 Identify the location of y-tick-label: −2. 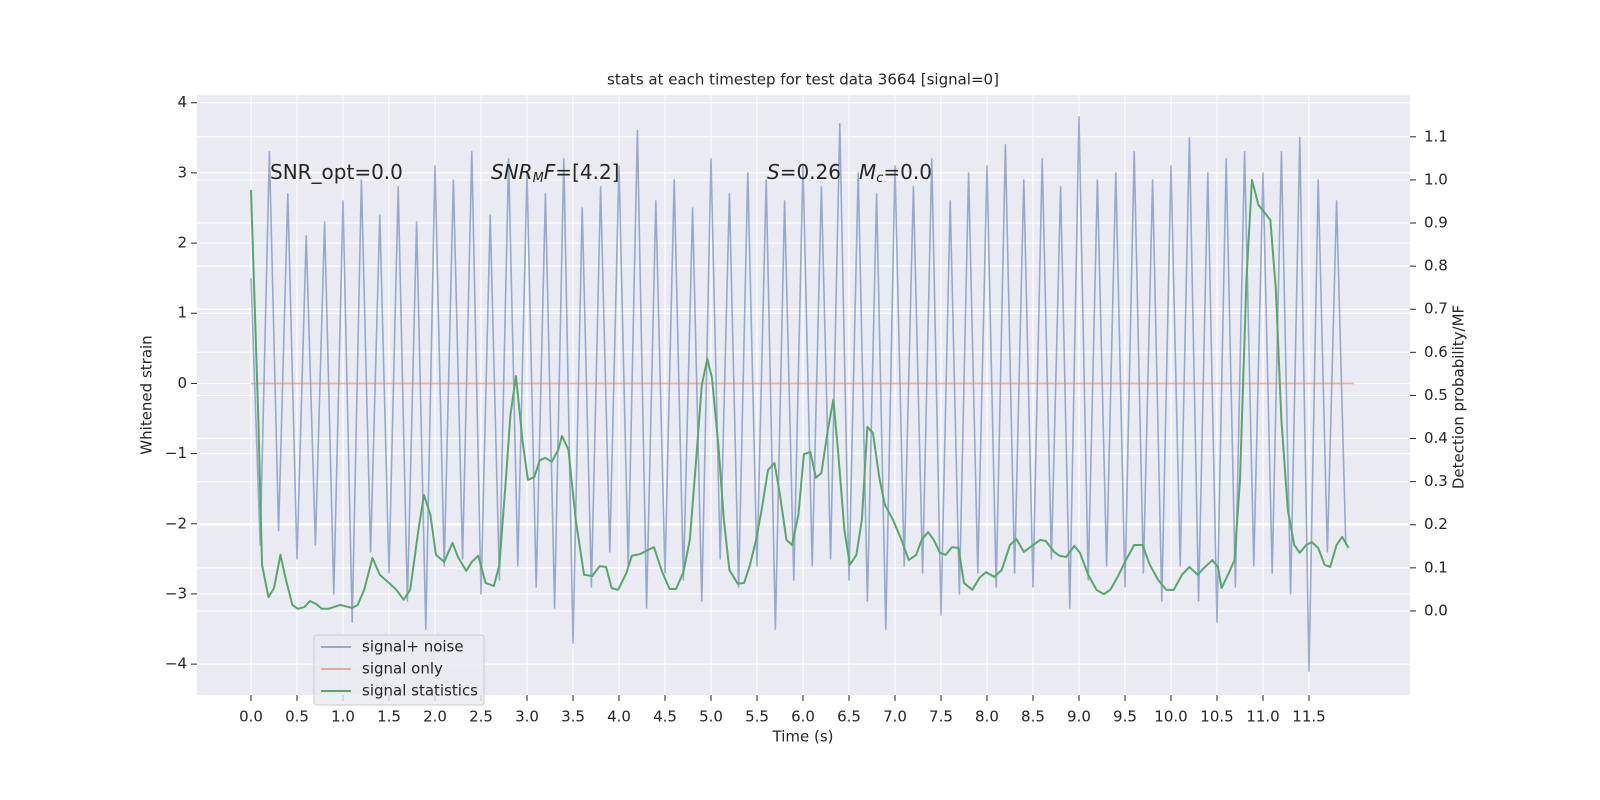
(176, 523).